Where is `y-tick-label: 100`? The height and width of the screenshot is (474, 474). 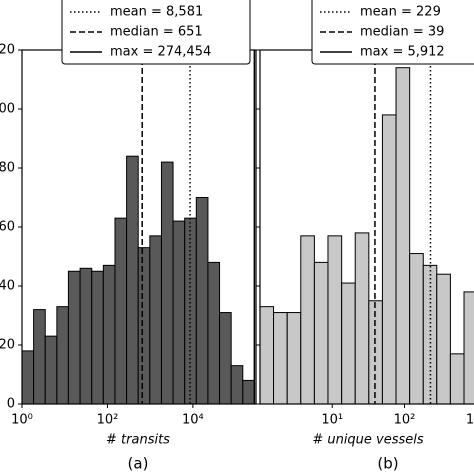 y-tick-label: 100 is located at coordinates (7, 109).